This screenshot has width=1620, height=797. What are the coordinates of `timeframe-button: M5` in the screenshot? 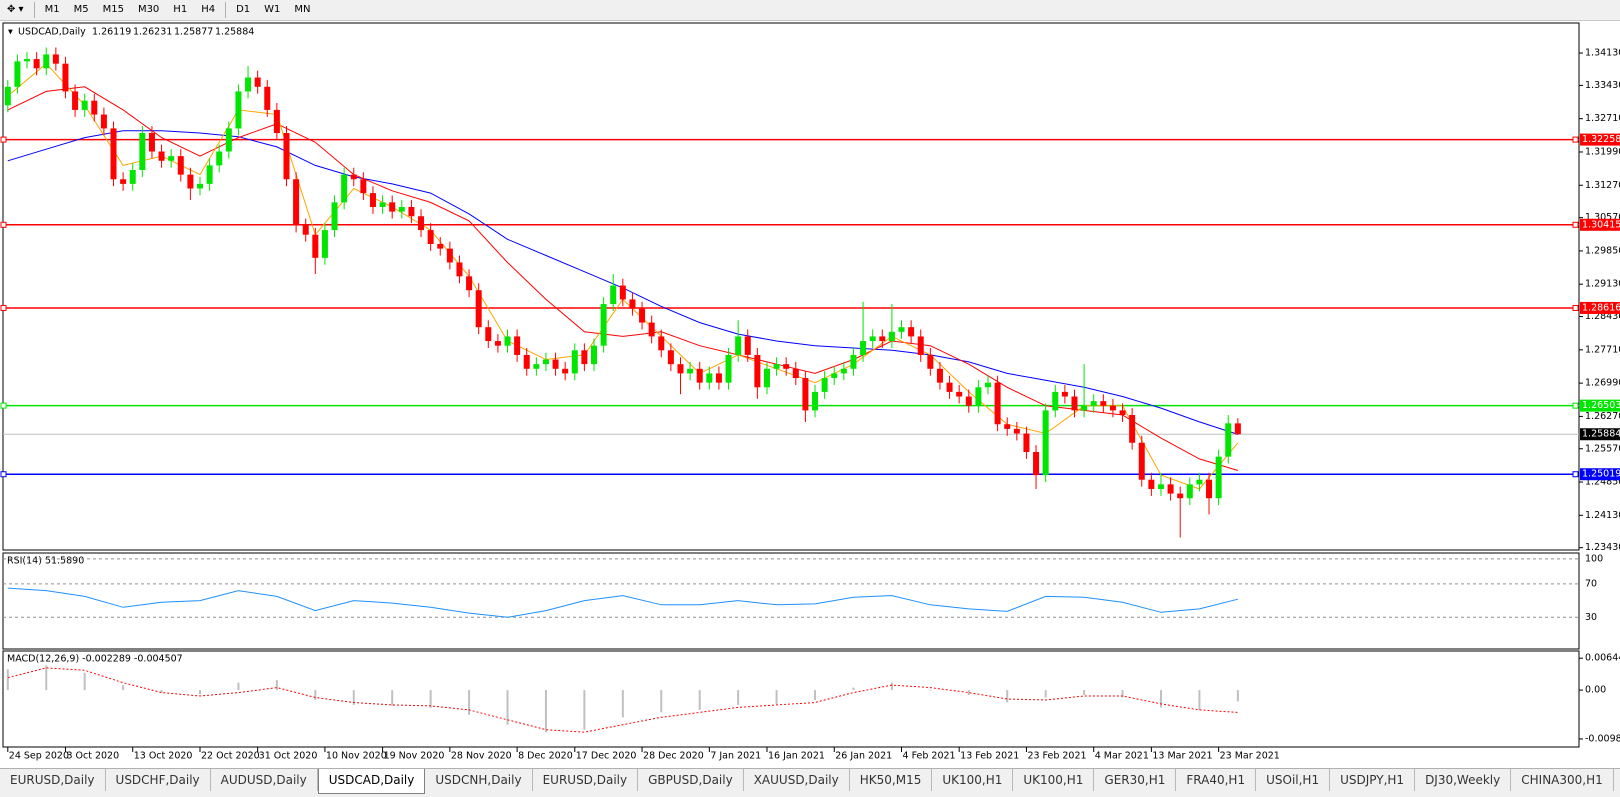 It's located at (81, 9).